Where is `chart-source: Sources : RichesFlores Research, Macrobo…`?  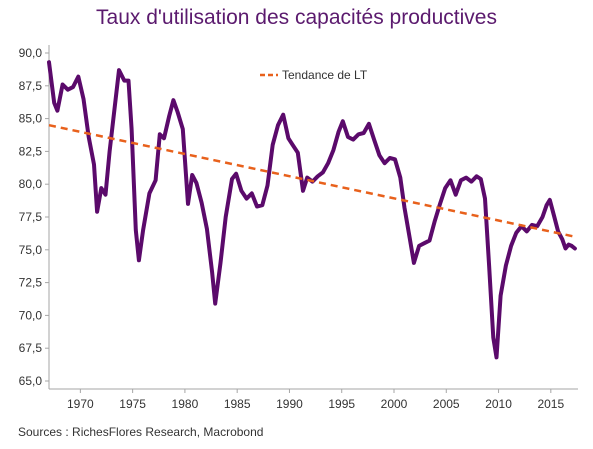
chart-source: Sources : RichesFlores Research, Macrobo… is located at coordinates (140, 432).